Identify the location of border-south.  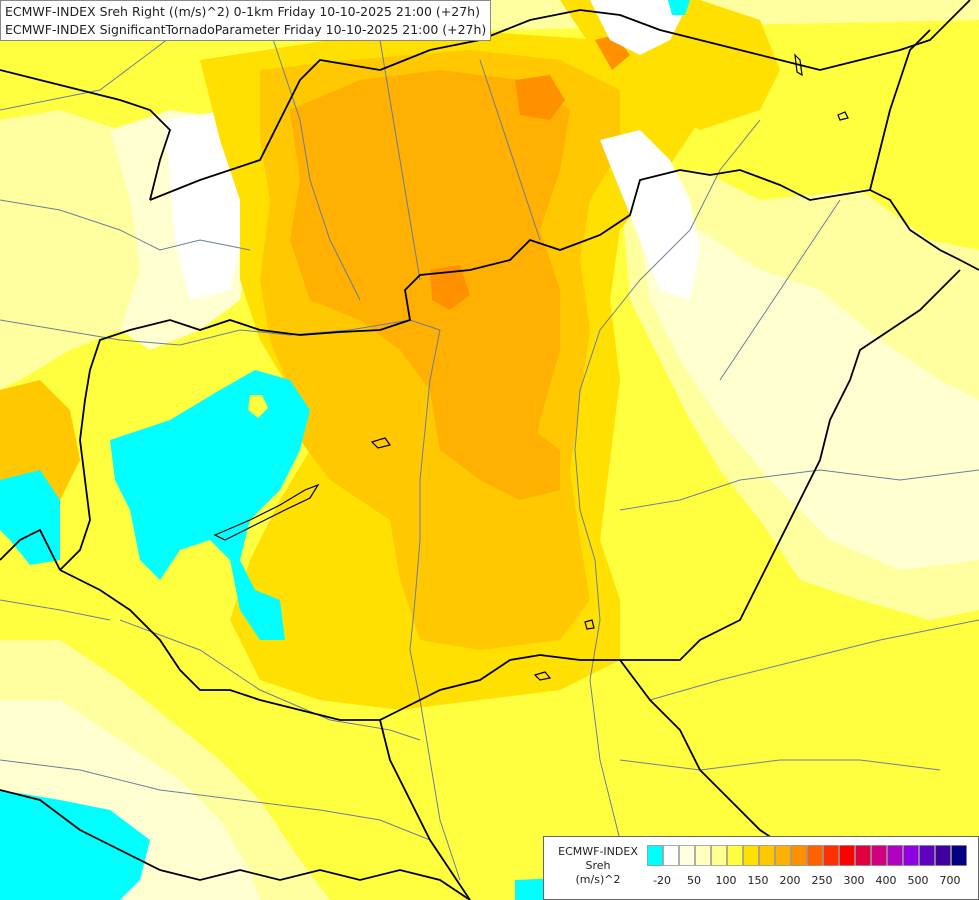
(355, 884).